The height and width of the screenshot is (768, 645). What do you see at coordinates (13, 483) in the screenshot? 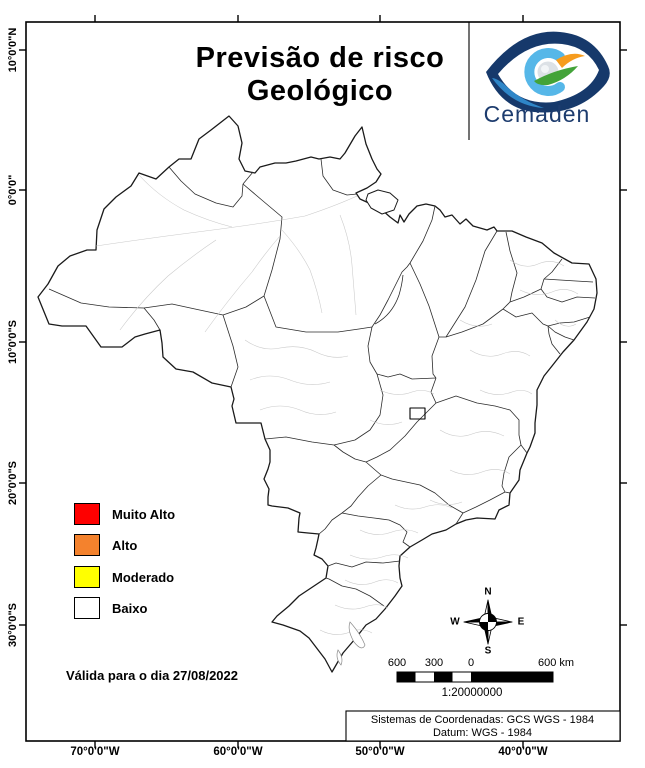
I see `lat-label-20s: 20°0'0"S` at bounding box center [13, 483].